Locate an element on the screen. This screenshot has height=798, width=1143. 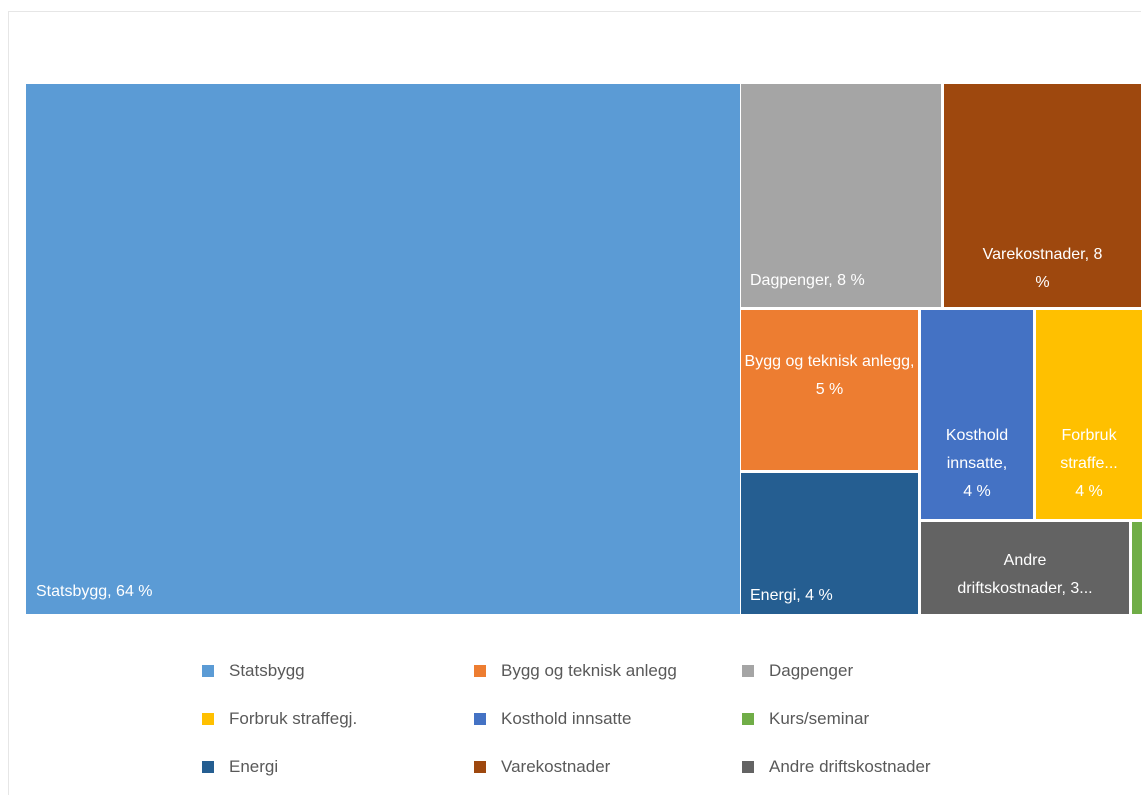
treemap-tile-dagpenger is located at coordinates (841, 195).